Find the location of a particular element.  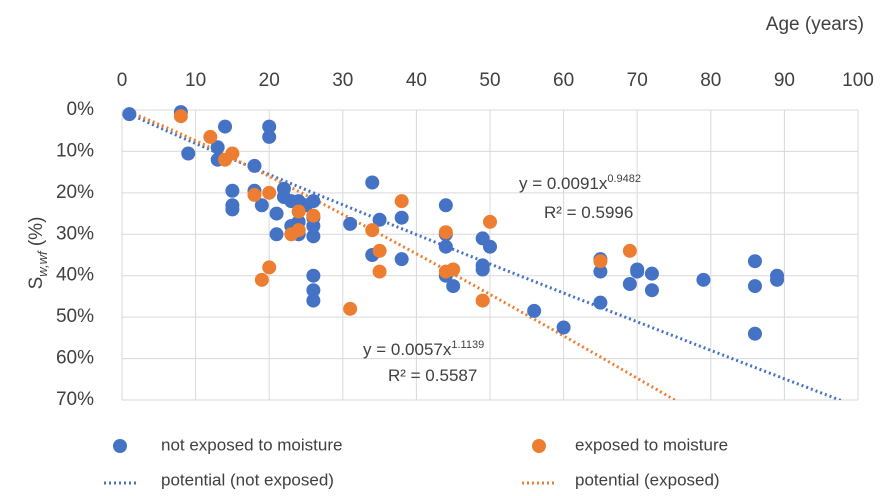

y-axis-title: Sw,wf (%) is located at coordinates (38, 253).